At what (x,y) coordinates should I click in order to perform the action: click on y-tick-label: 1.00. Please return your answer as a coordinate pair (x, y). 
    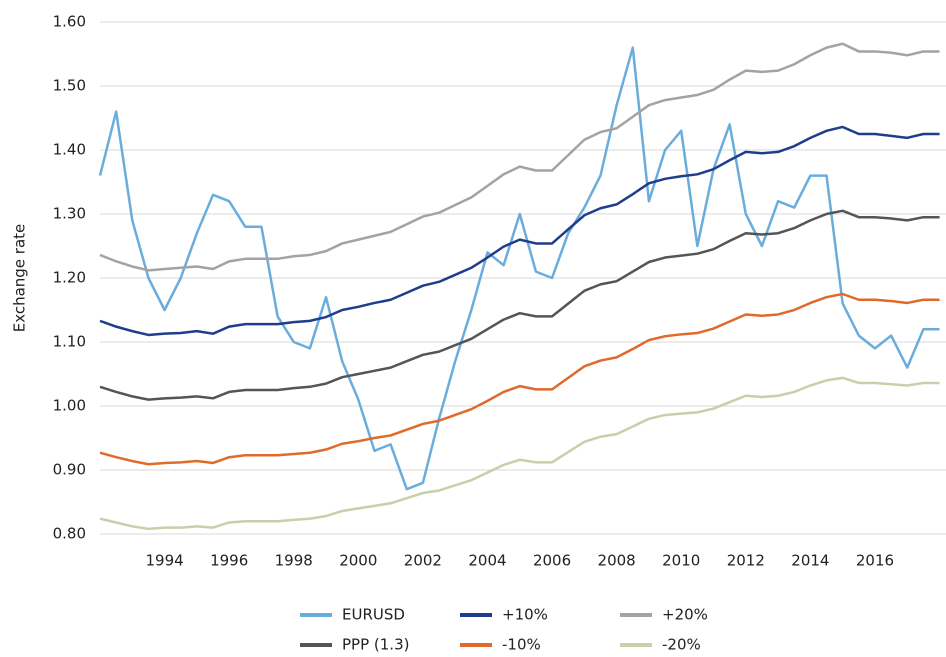
    Looking at the image, I should click on (69, 406).